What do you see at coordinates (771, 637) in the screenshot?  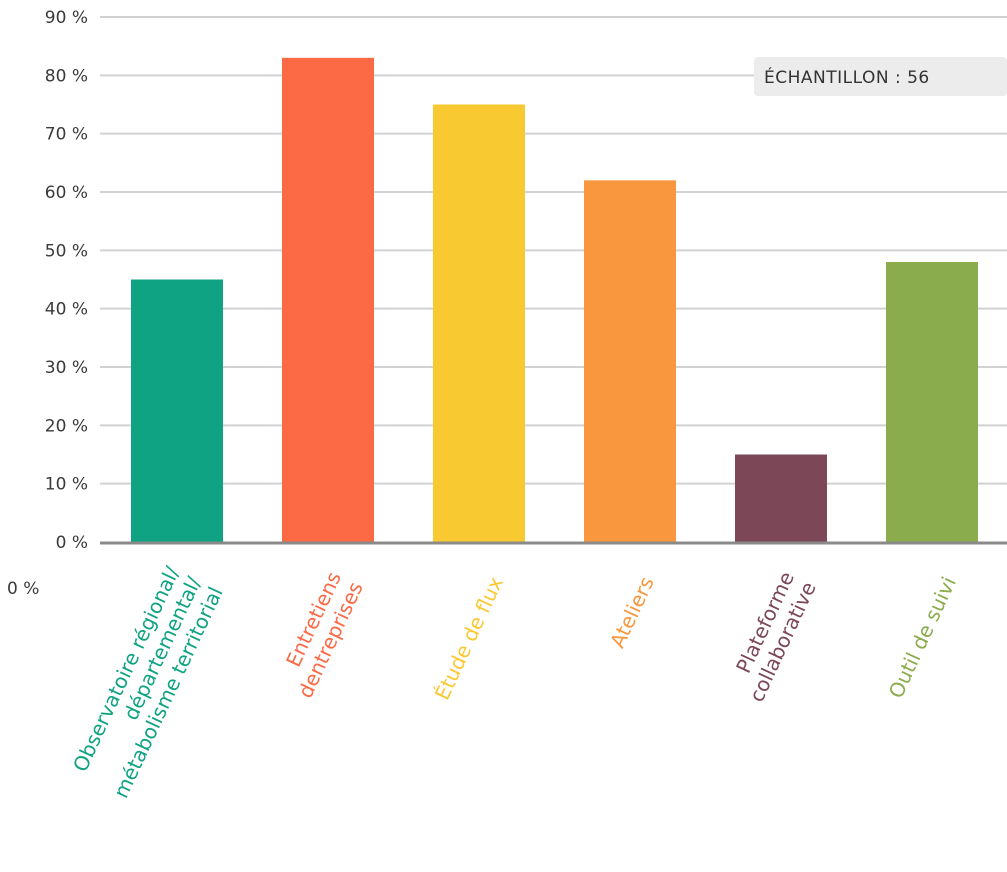 I see `category-label: Plateformecollaborative` at bounding box center [771, 637].